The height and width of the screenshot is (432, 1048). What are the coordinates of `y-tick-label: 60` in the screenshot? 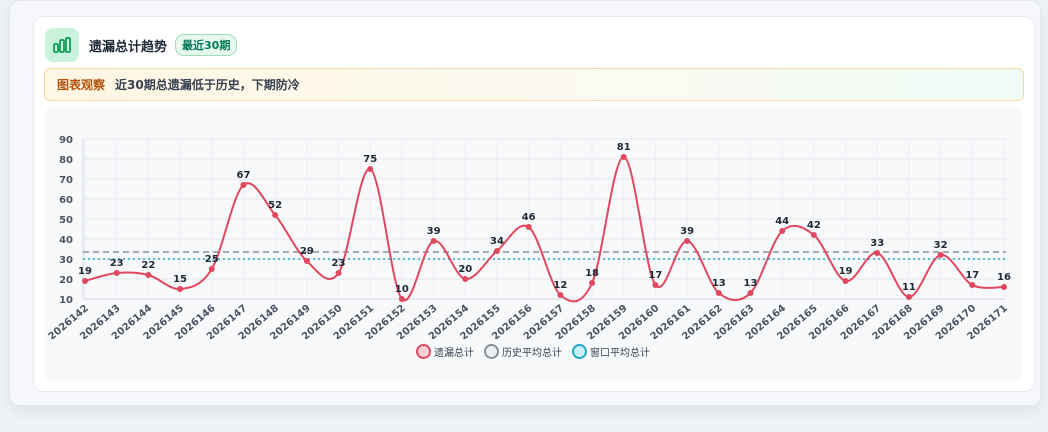 It's located at (66, 200).